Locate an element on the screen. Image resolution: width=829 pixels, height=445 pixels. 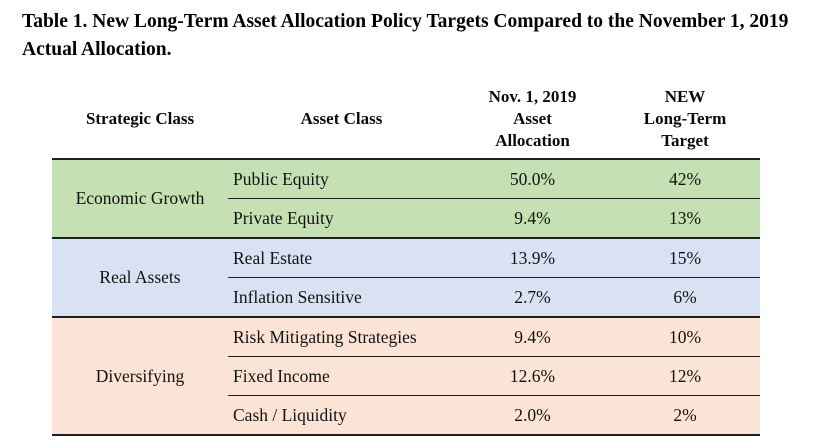
strategic-class-cell-real-assets: Real Assets is located at coordinates (140, 277).